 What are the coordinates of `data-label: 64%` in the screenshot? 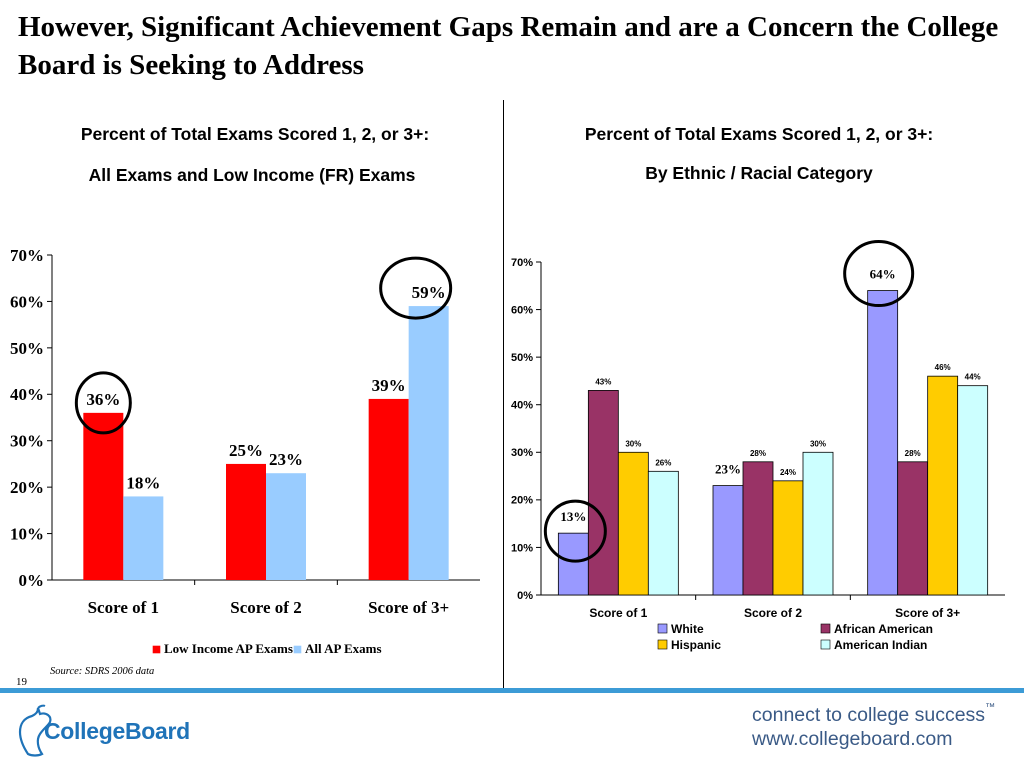 It's located at (883, 274).